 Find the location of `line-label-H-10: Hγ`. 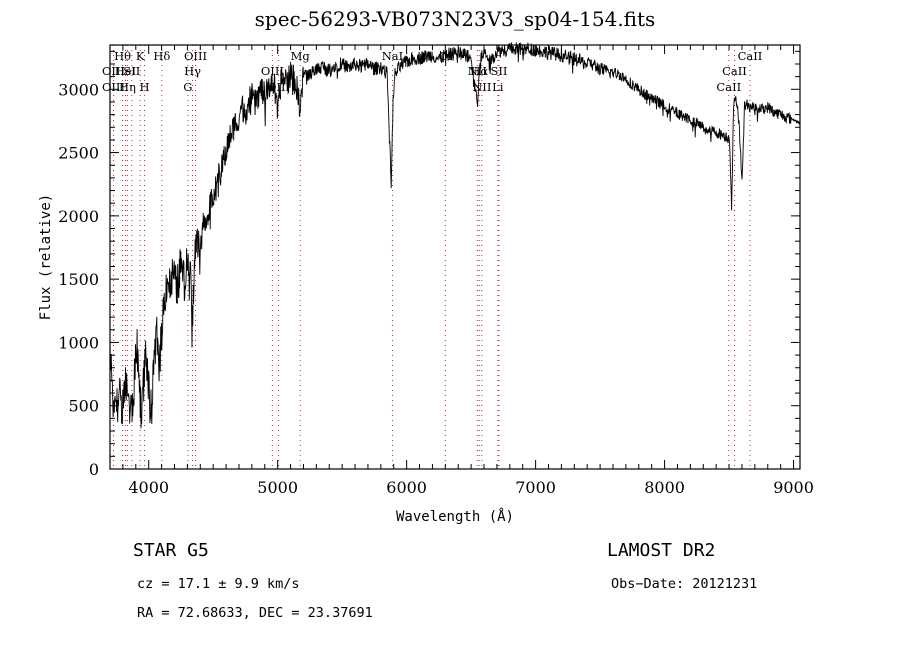

line-label-H-10: Hγ is located at coordinates (192, 71).